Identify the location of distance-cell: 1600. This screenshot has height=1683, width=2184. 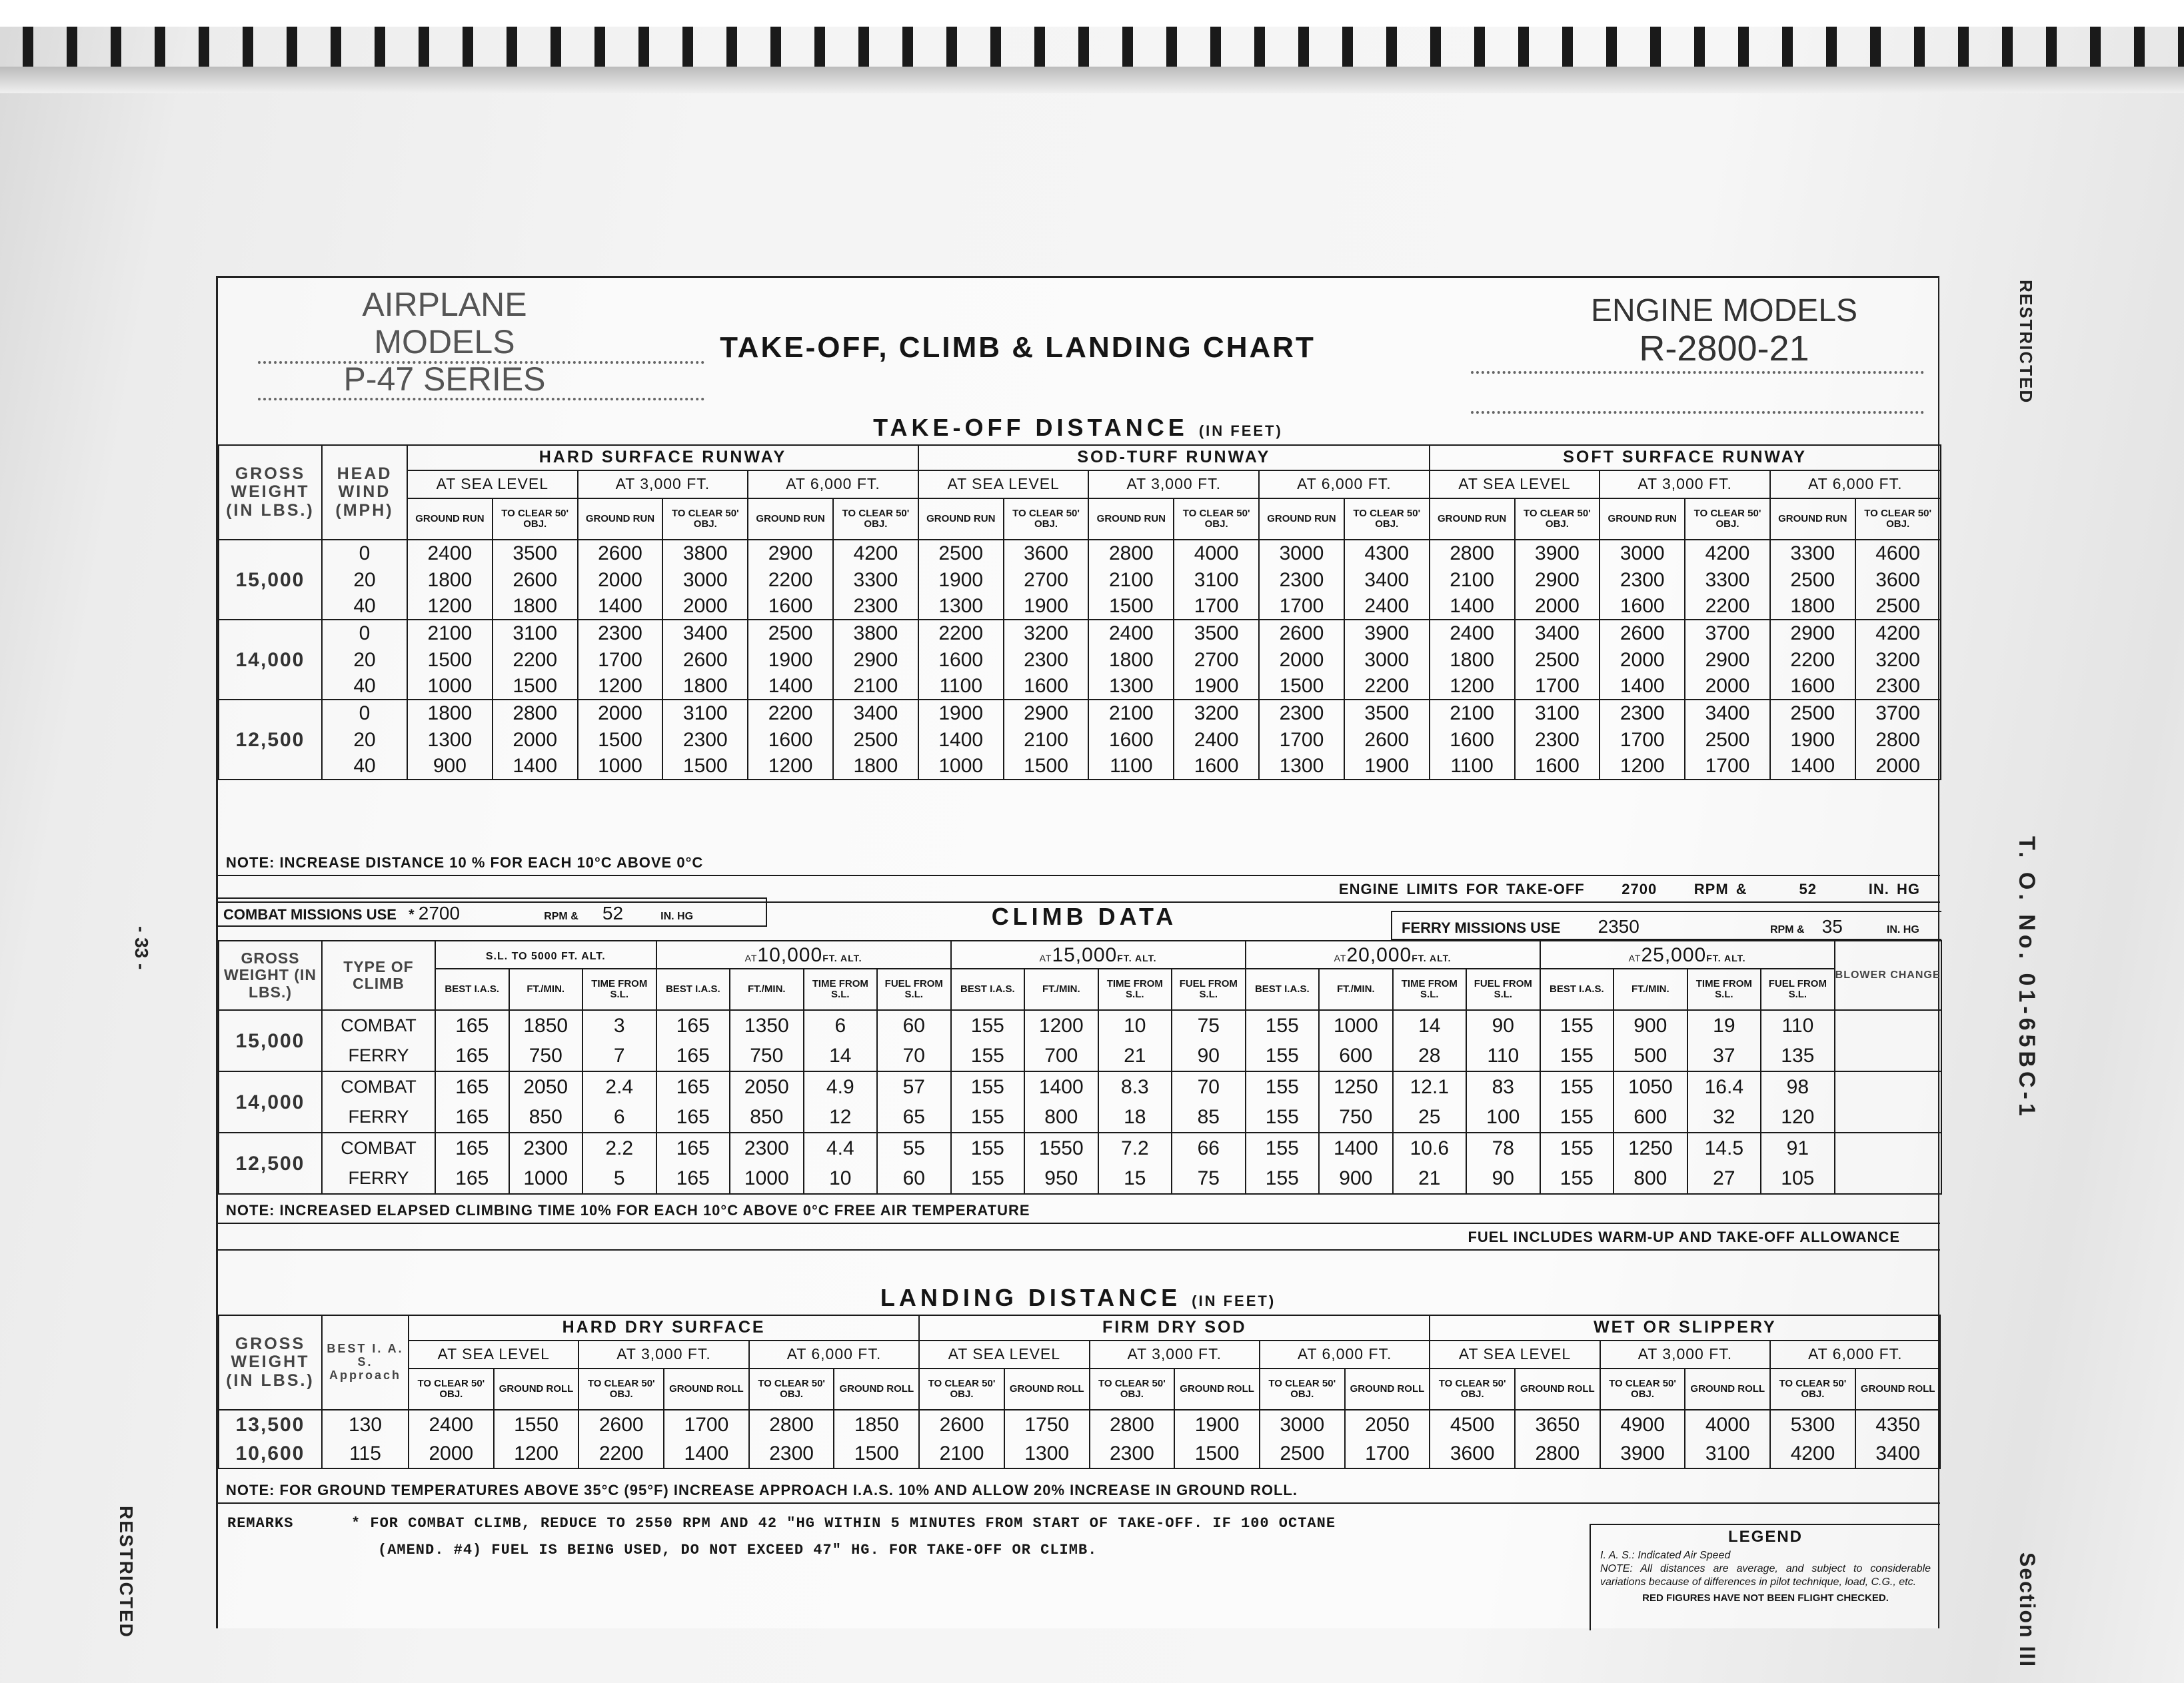
(960, 659).